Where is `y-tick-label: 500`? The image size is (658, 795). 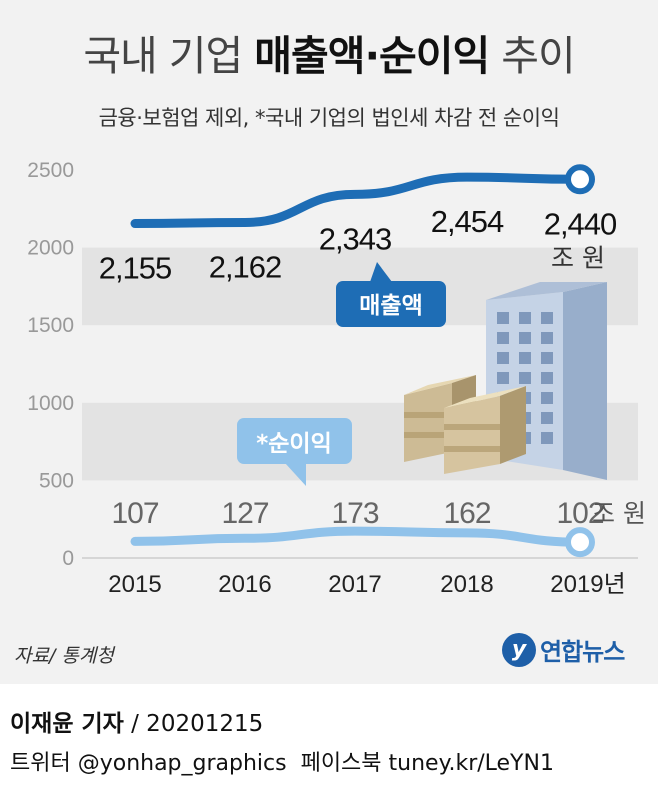
y-tick-label: 500 is located at coordinates (56, 480).